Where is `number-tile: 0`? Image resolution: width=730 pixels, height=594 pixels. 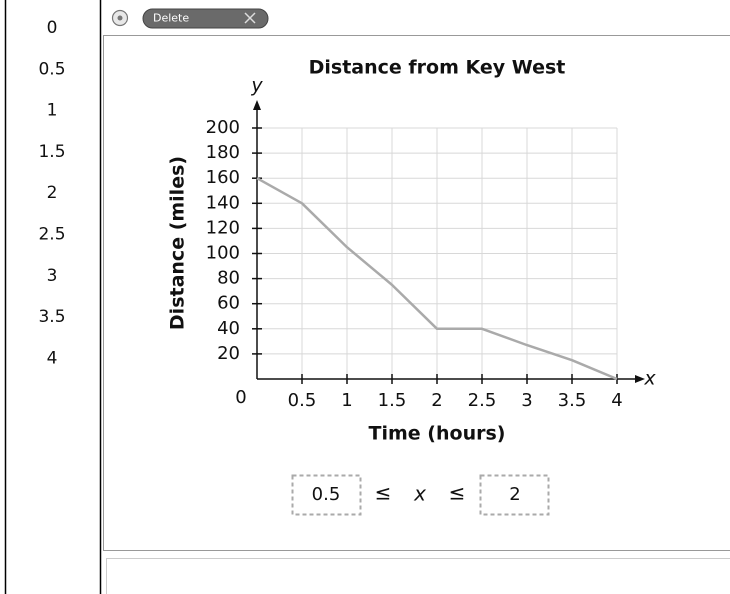
number-tile: 0 is located at coordinates (52, 28).